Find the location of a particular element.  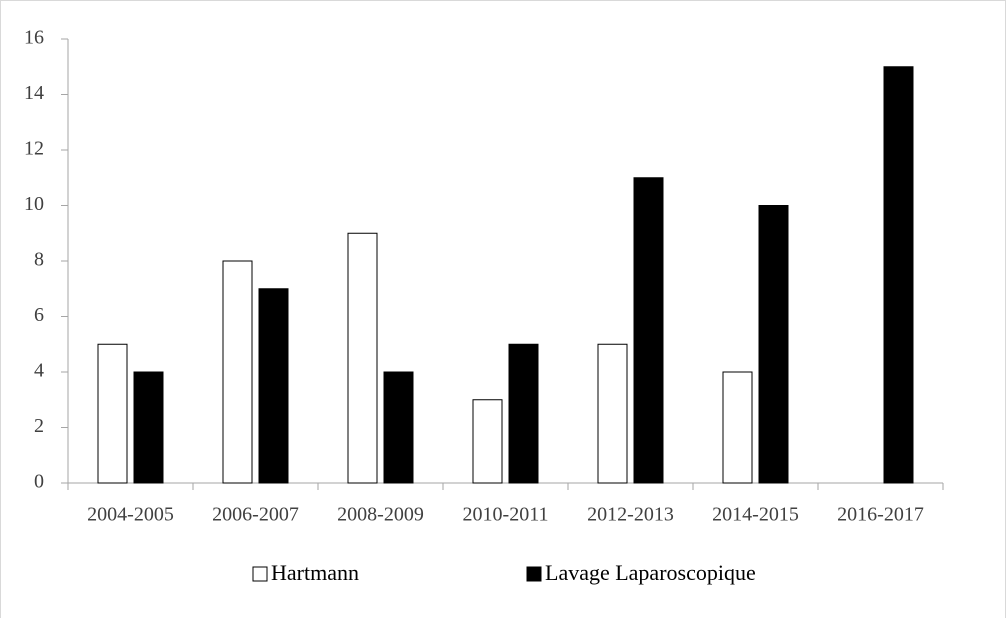

legend-label: Lavage Laparoscopique is located at coordinates (650, 572).